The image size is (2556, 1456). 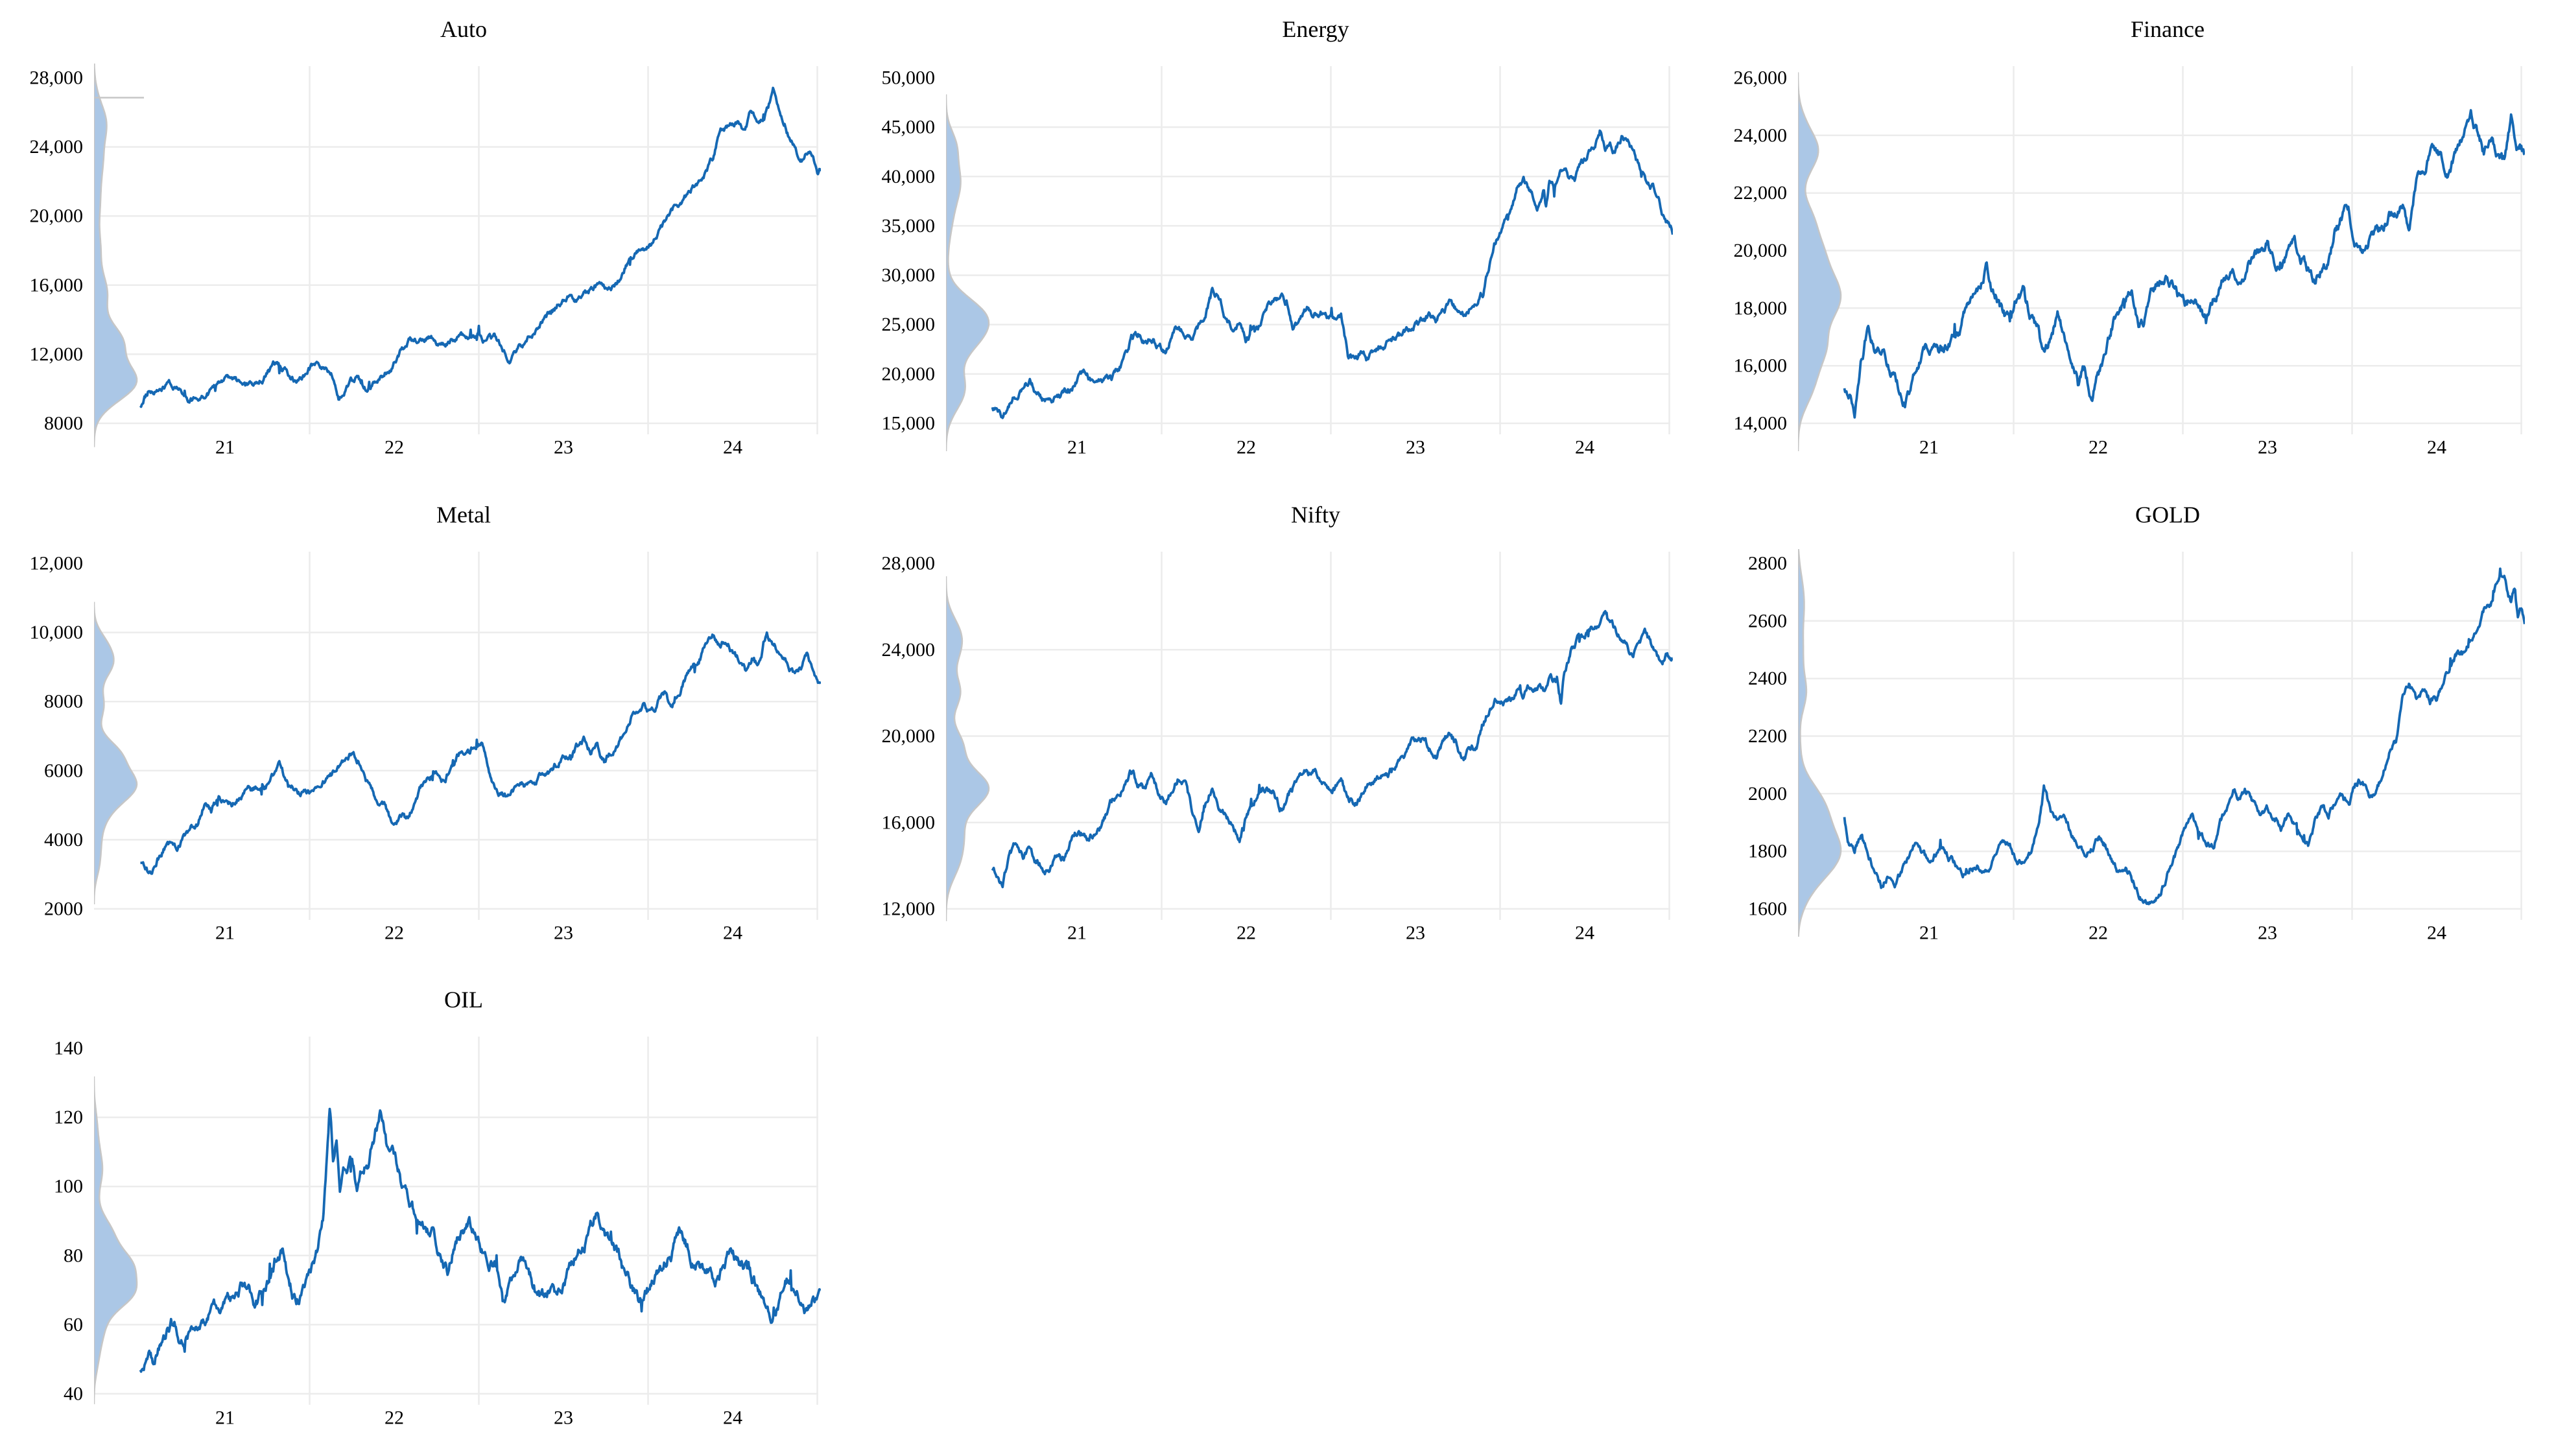 I want to click on y-axis-labels: 12,000 10,000 8000 6000 4000 2000, so click(x=57, y=736).